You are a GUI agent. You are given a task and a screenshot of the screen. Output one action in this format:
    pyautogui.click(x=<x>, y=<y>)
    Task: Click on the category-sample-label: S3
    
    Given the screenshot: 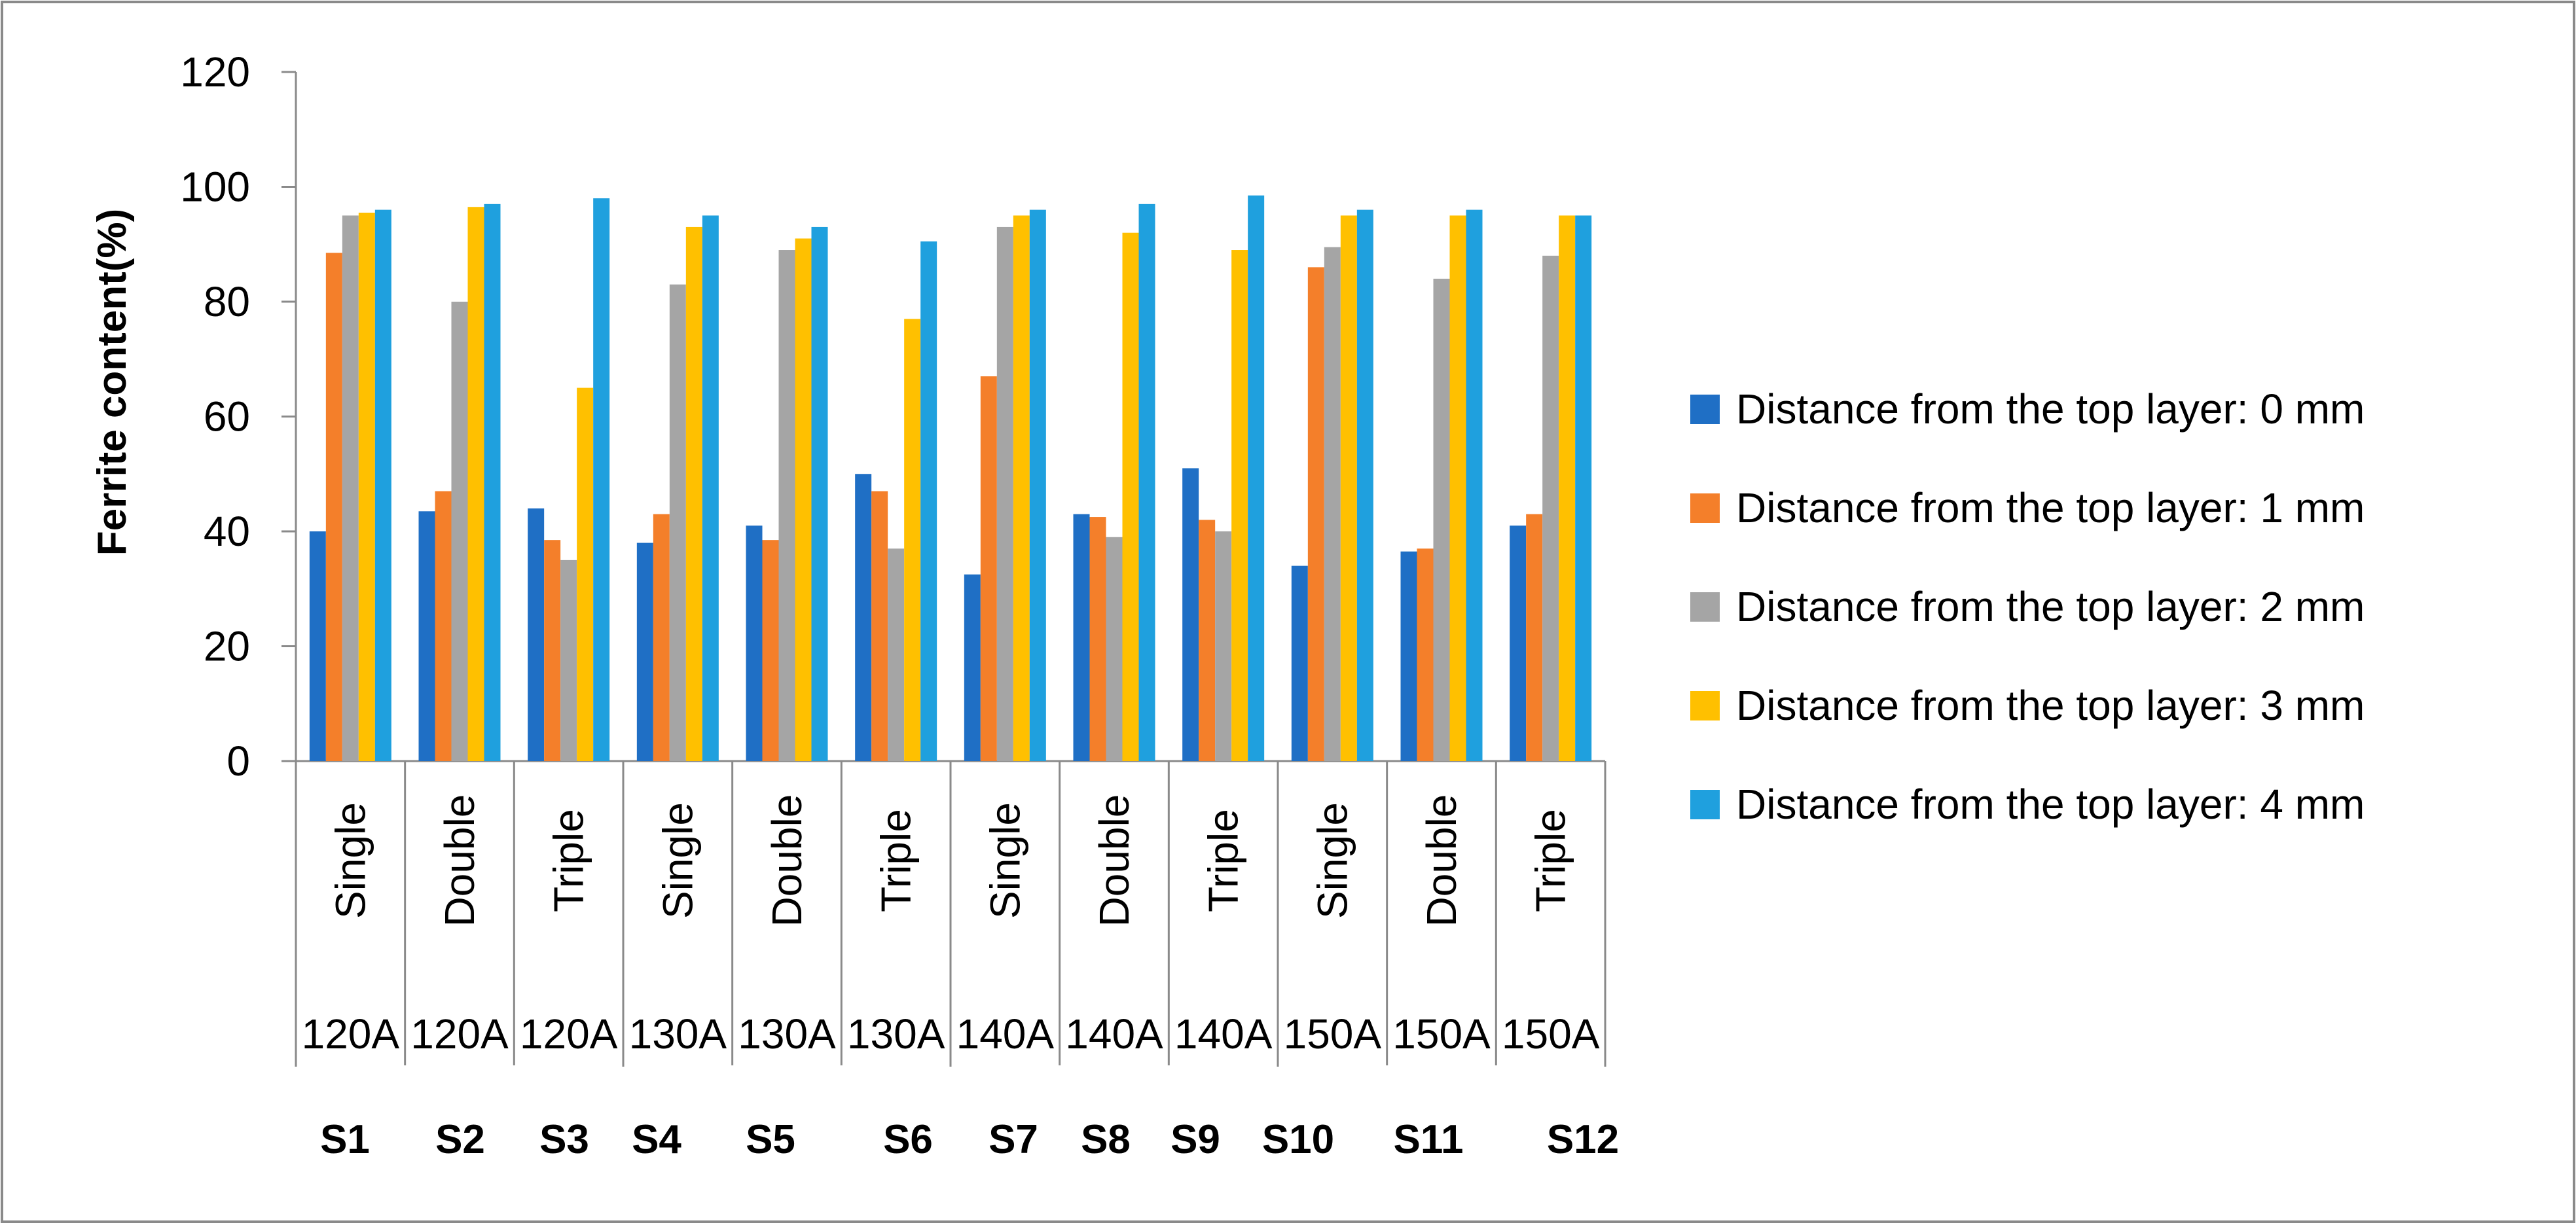 What is the action you would take?
    pyautogui.click(x=564, y=1139)
    